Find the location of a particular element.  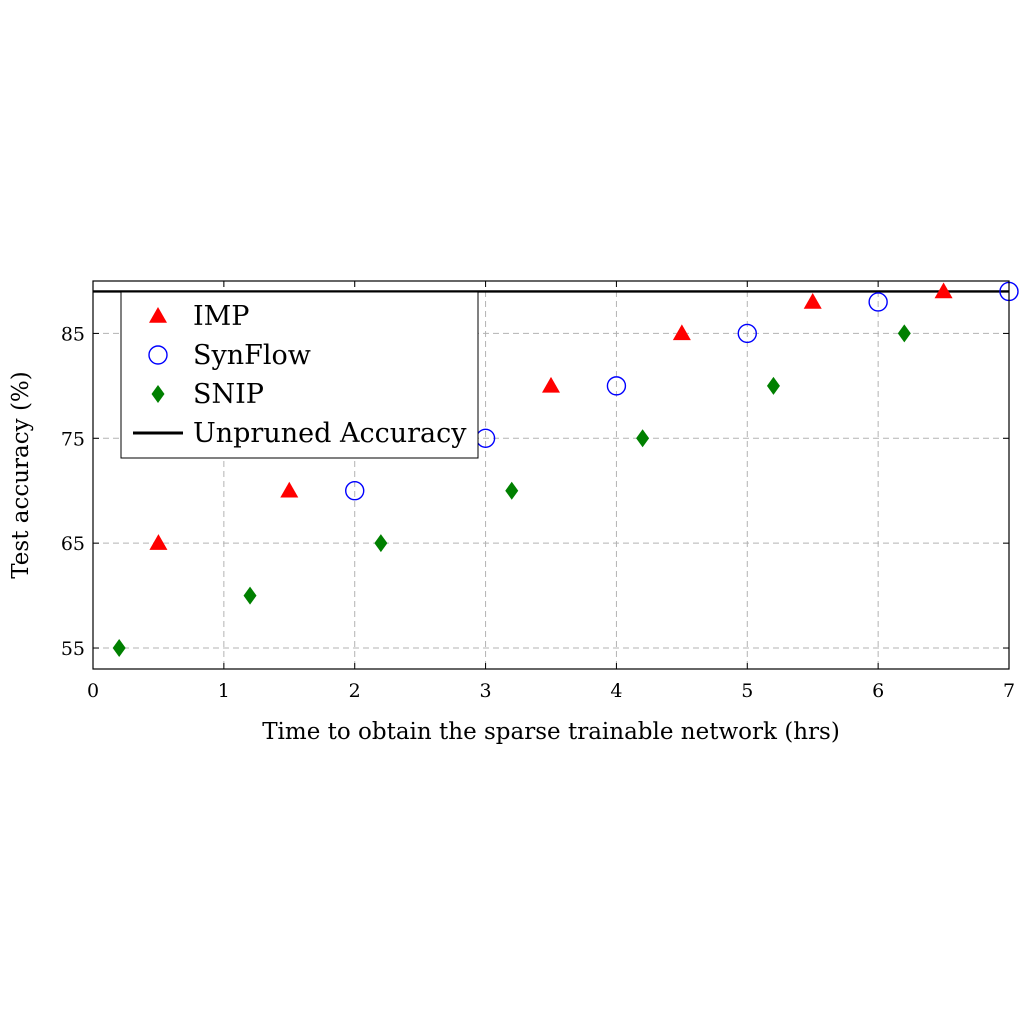

legend-entry-synflow: SynFlow is located at coordinates (229, 355).